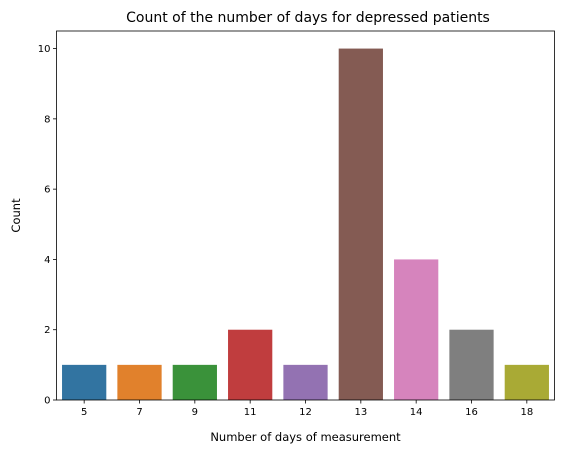 The image size is (563, 453). I want to click on x-tick-label: 18, so click(526, 412).